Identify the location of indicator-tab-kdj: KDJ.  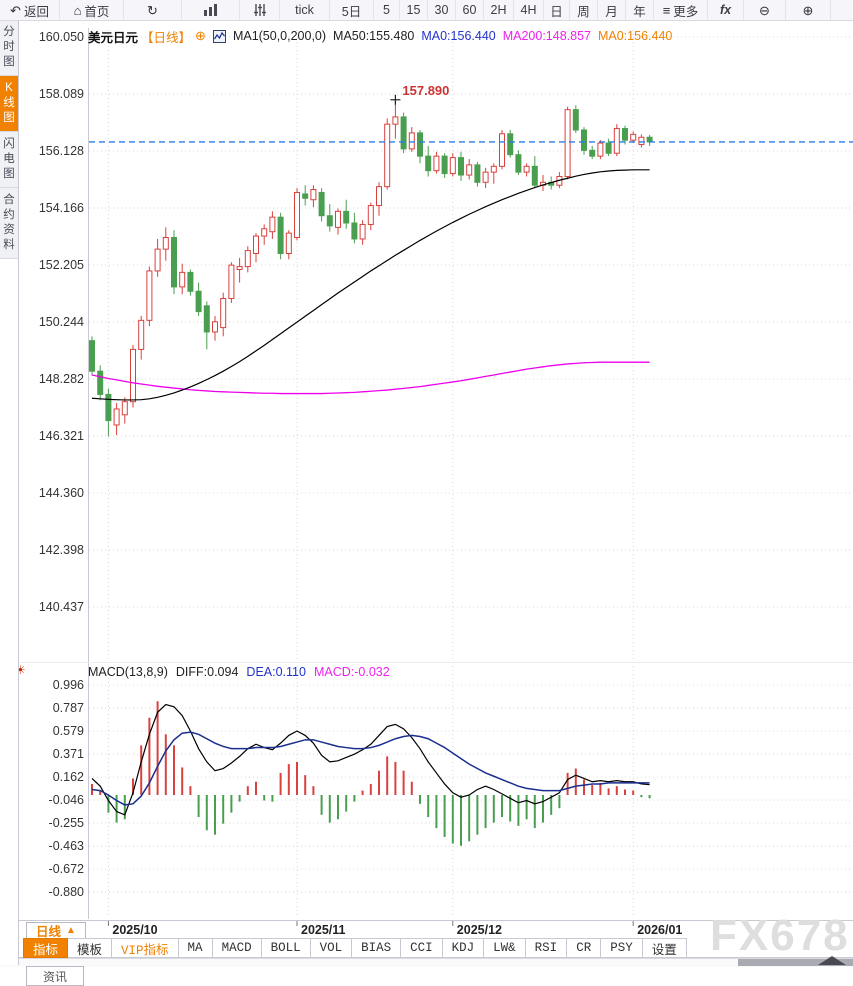
(463, 948).